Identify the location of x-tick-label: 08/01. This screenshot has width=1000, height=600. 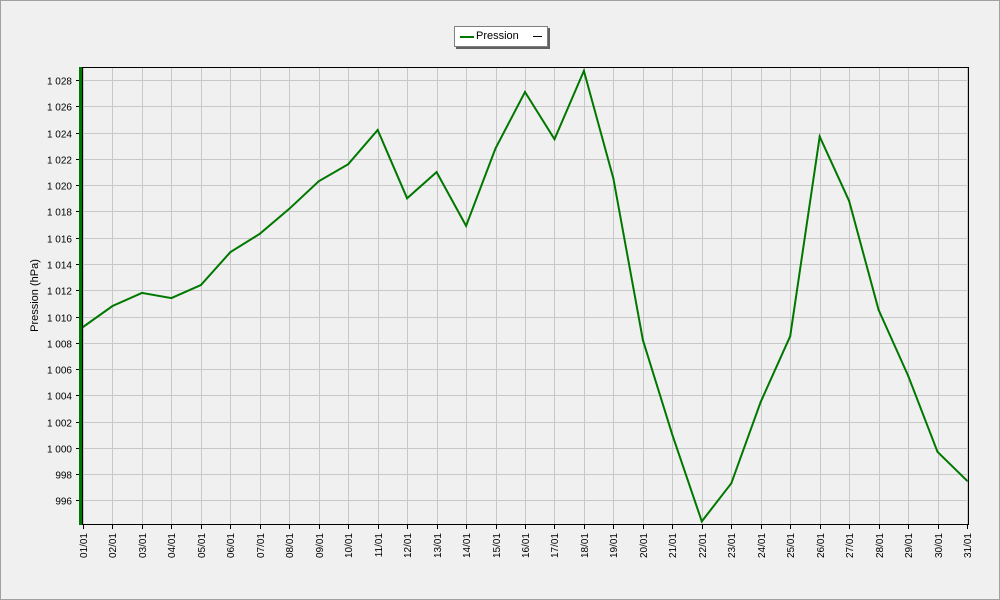
(290, 545).